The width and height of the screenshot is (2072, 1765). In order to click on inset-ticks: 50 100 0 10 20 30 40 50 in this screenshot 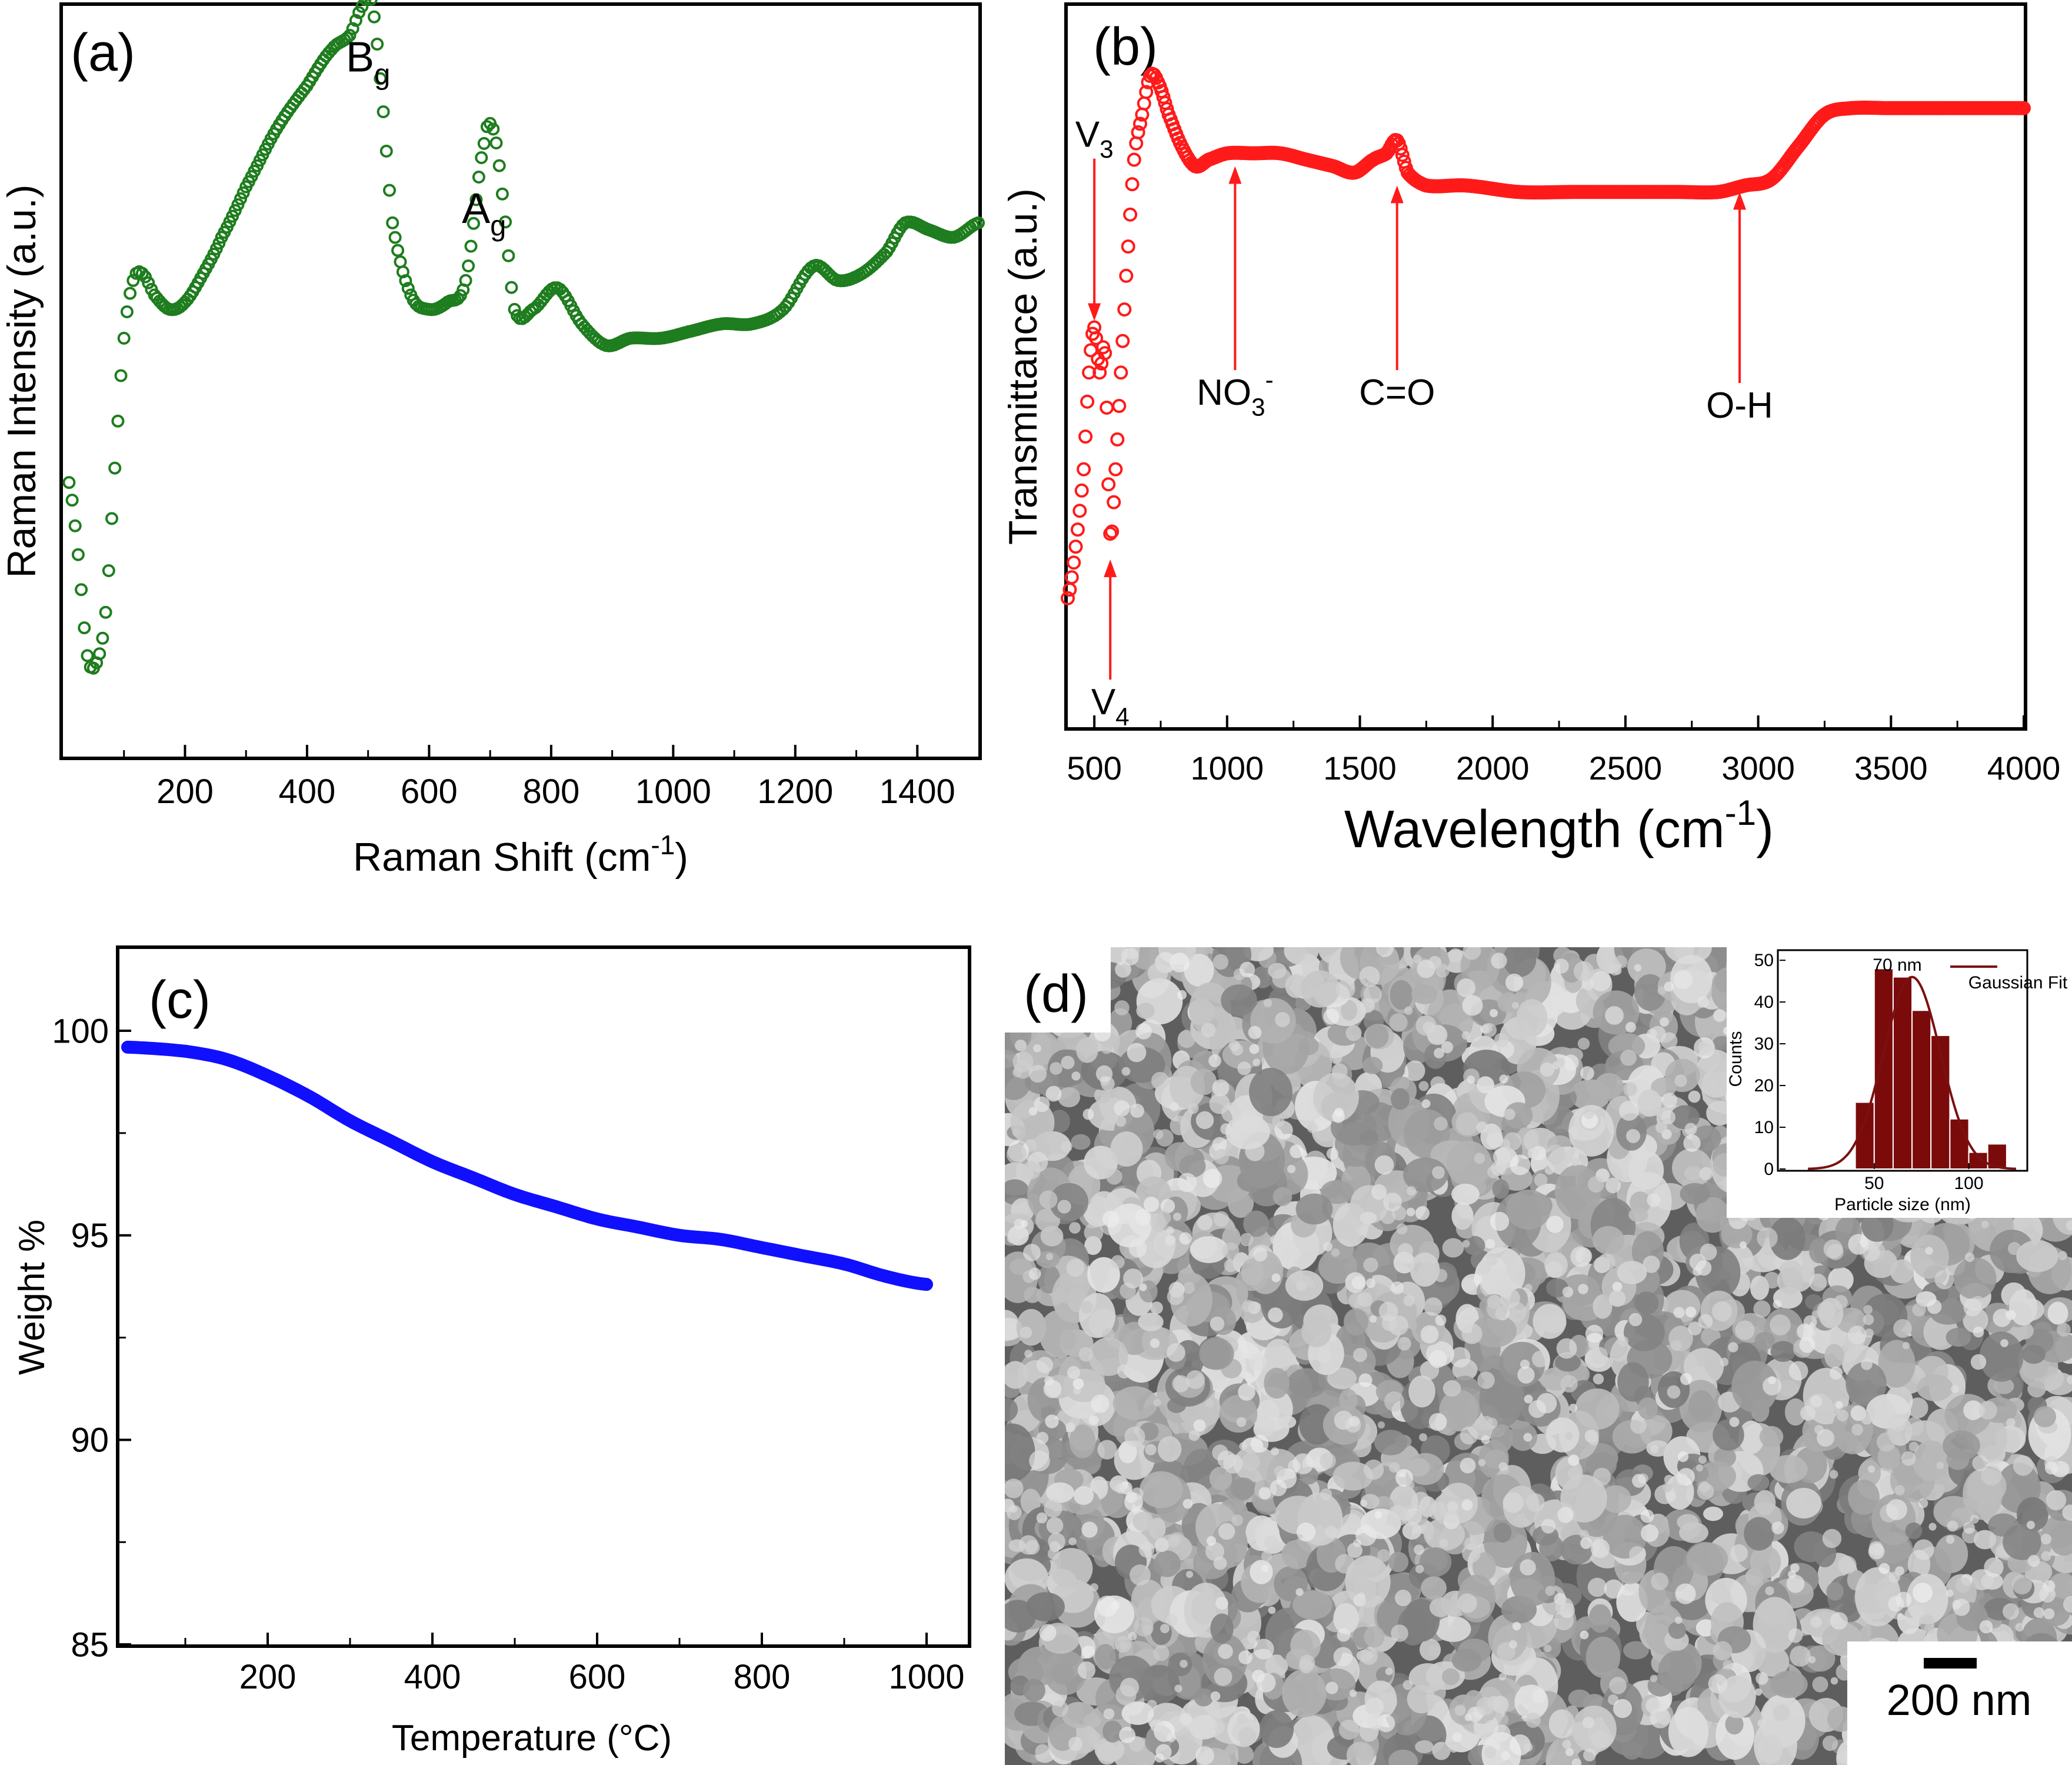, I will do `click(1869, 1072)`.